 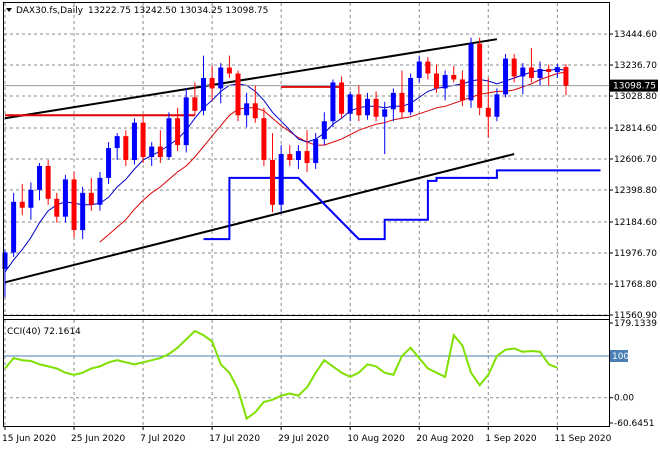 What do you see at coordinates (9, 10) in the screenshot?
I see `chart-menu-icon` at bounding box center [9, 10].